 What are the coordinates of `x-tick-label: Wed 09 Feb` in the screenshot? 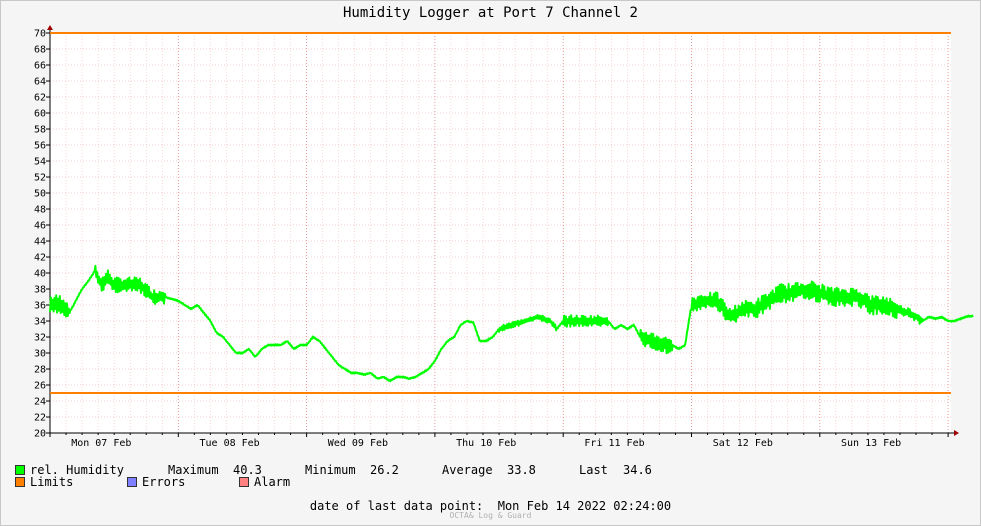 It's located at (358, 443).